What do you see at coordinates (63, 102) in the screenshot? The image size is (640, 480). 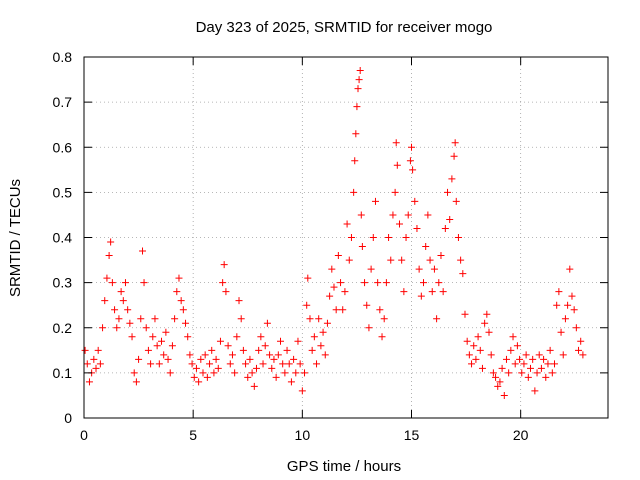 I see `y-tick-label: 0.7` at bounding box center [63, 102].